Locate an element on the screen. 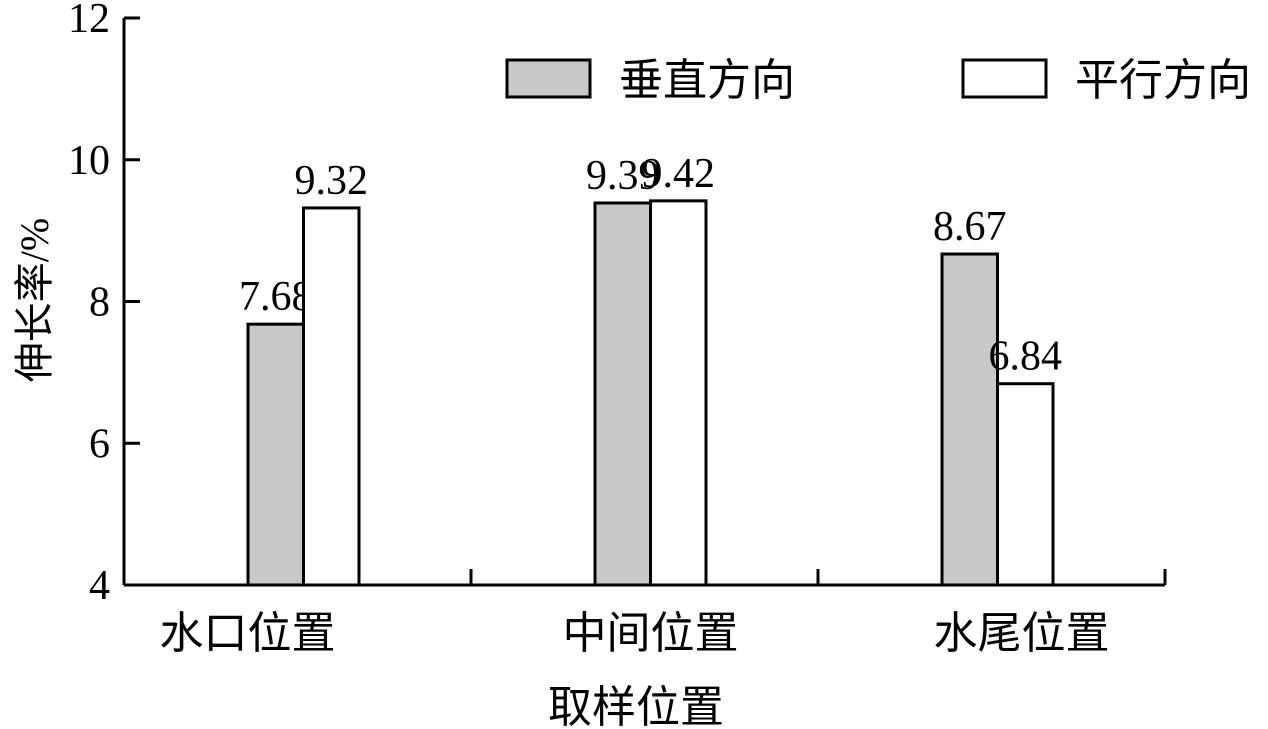 The height and width of the screenshot is (729, 1268). y-tick-label: 12 is located at coordinates (89, 21).